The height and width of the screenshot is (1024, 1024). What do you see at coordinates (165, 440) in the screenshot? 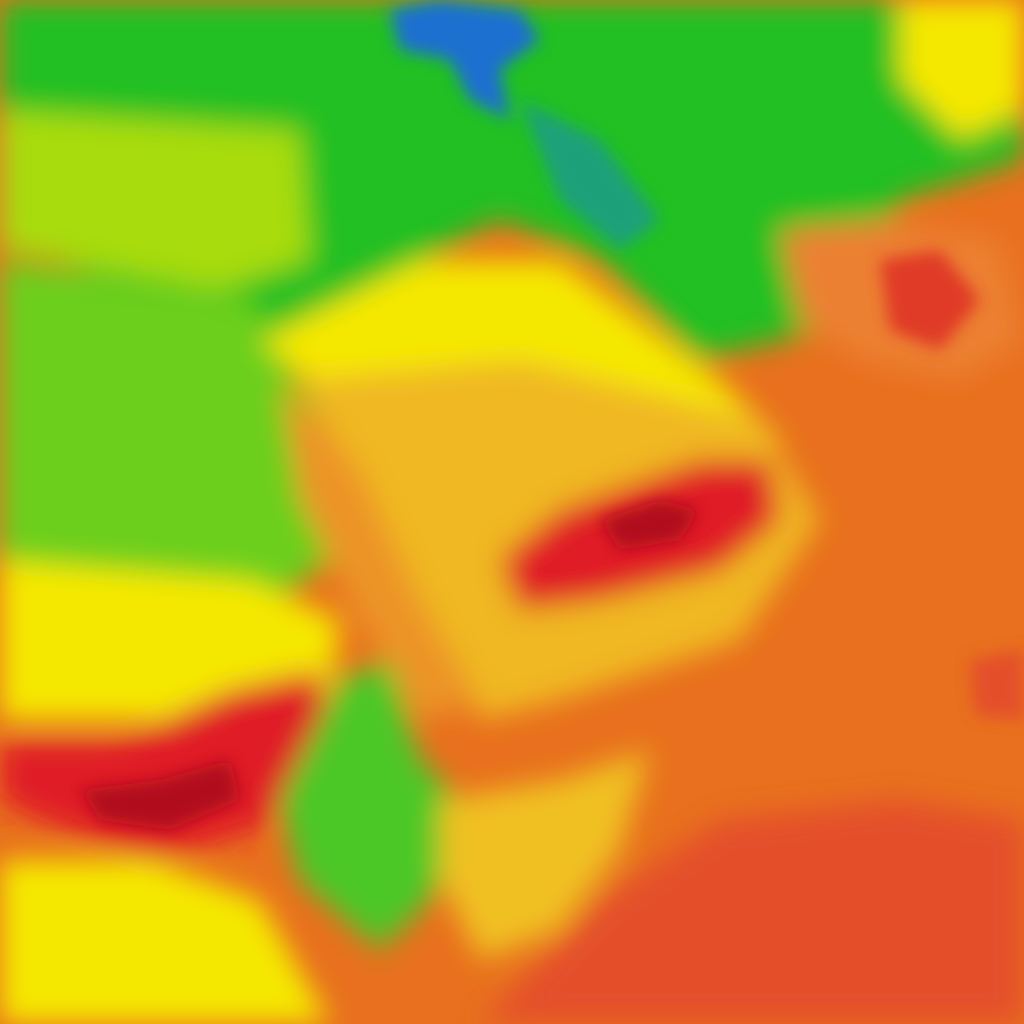
I see `sahara-green` at bounding box center [165, 440].